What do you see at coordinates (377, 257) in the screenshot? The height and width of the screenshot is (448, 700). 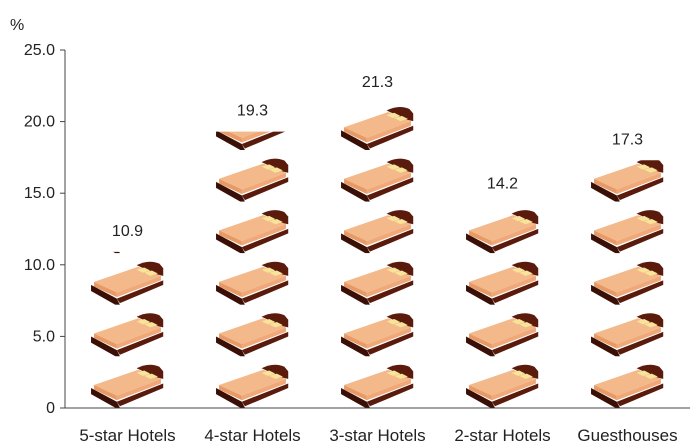 I see `bar-3-star-hotels` at bounding box center [377, 257].